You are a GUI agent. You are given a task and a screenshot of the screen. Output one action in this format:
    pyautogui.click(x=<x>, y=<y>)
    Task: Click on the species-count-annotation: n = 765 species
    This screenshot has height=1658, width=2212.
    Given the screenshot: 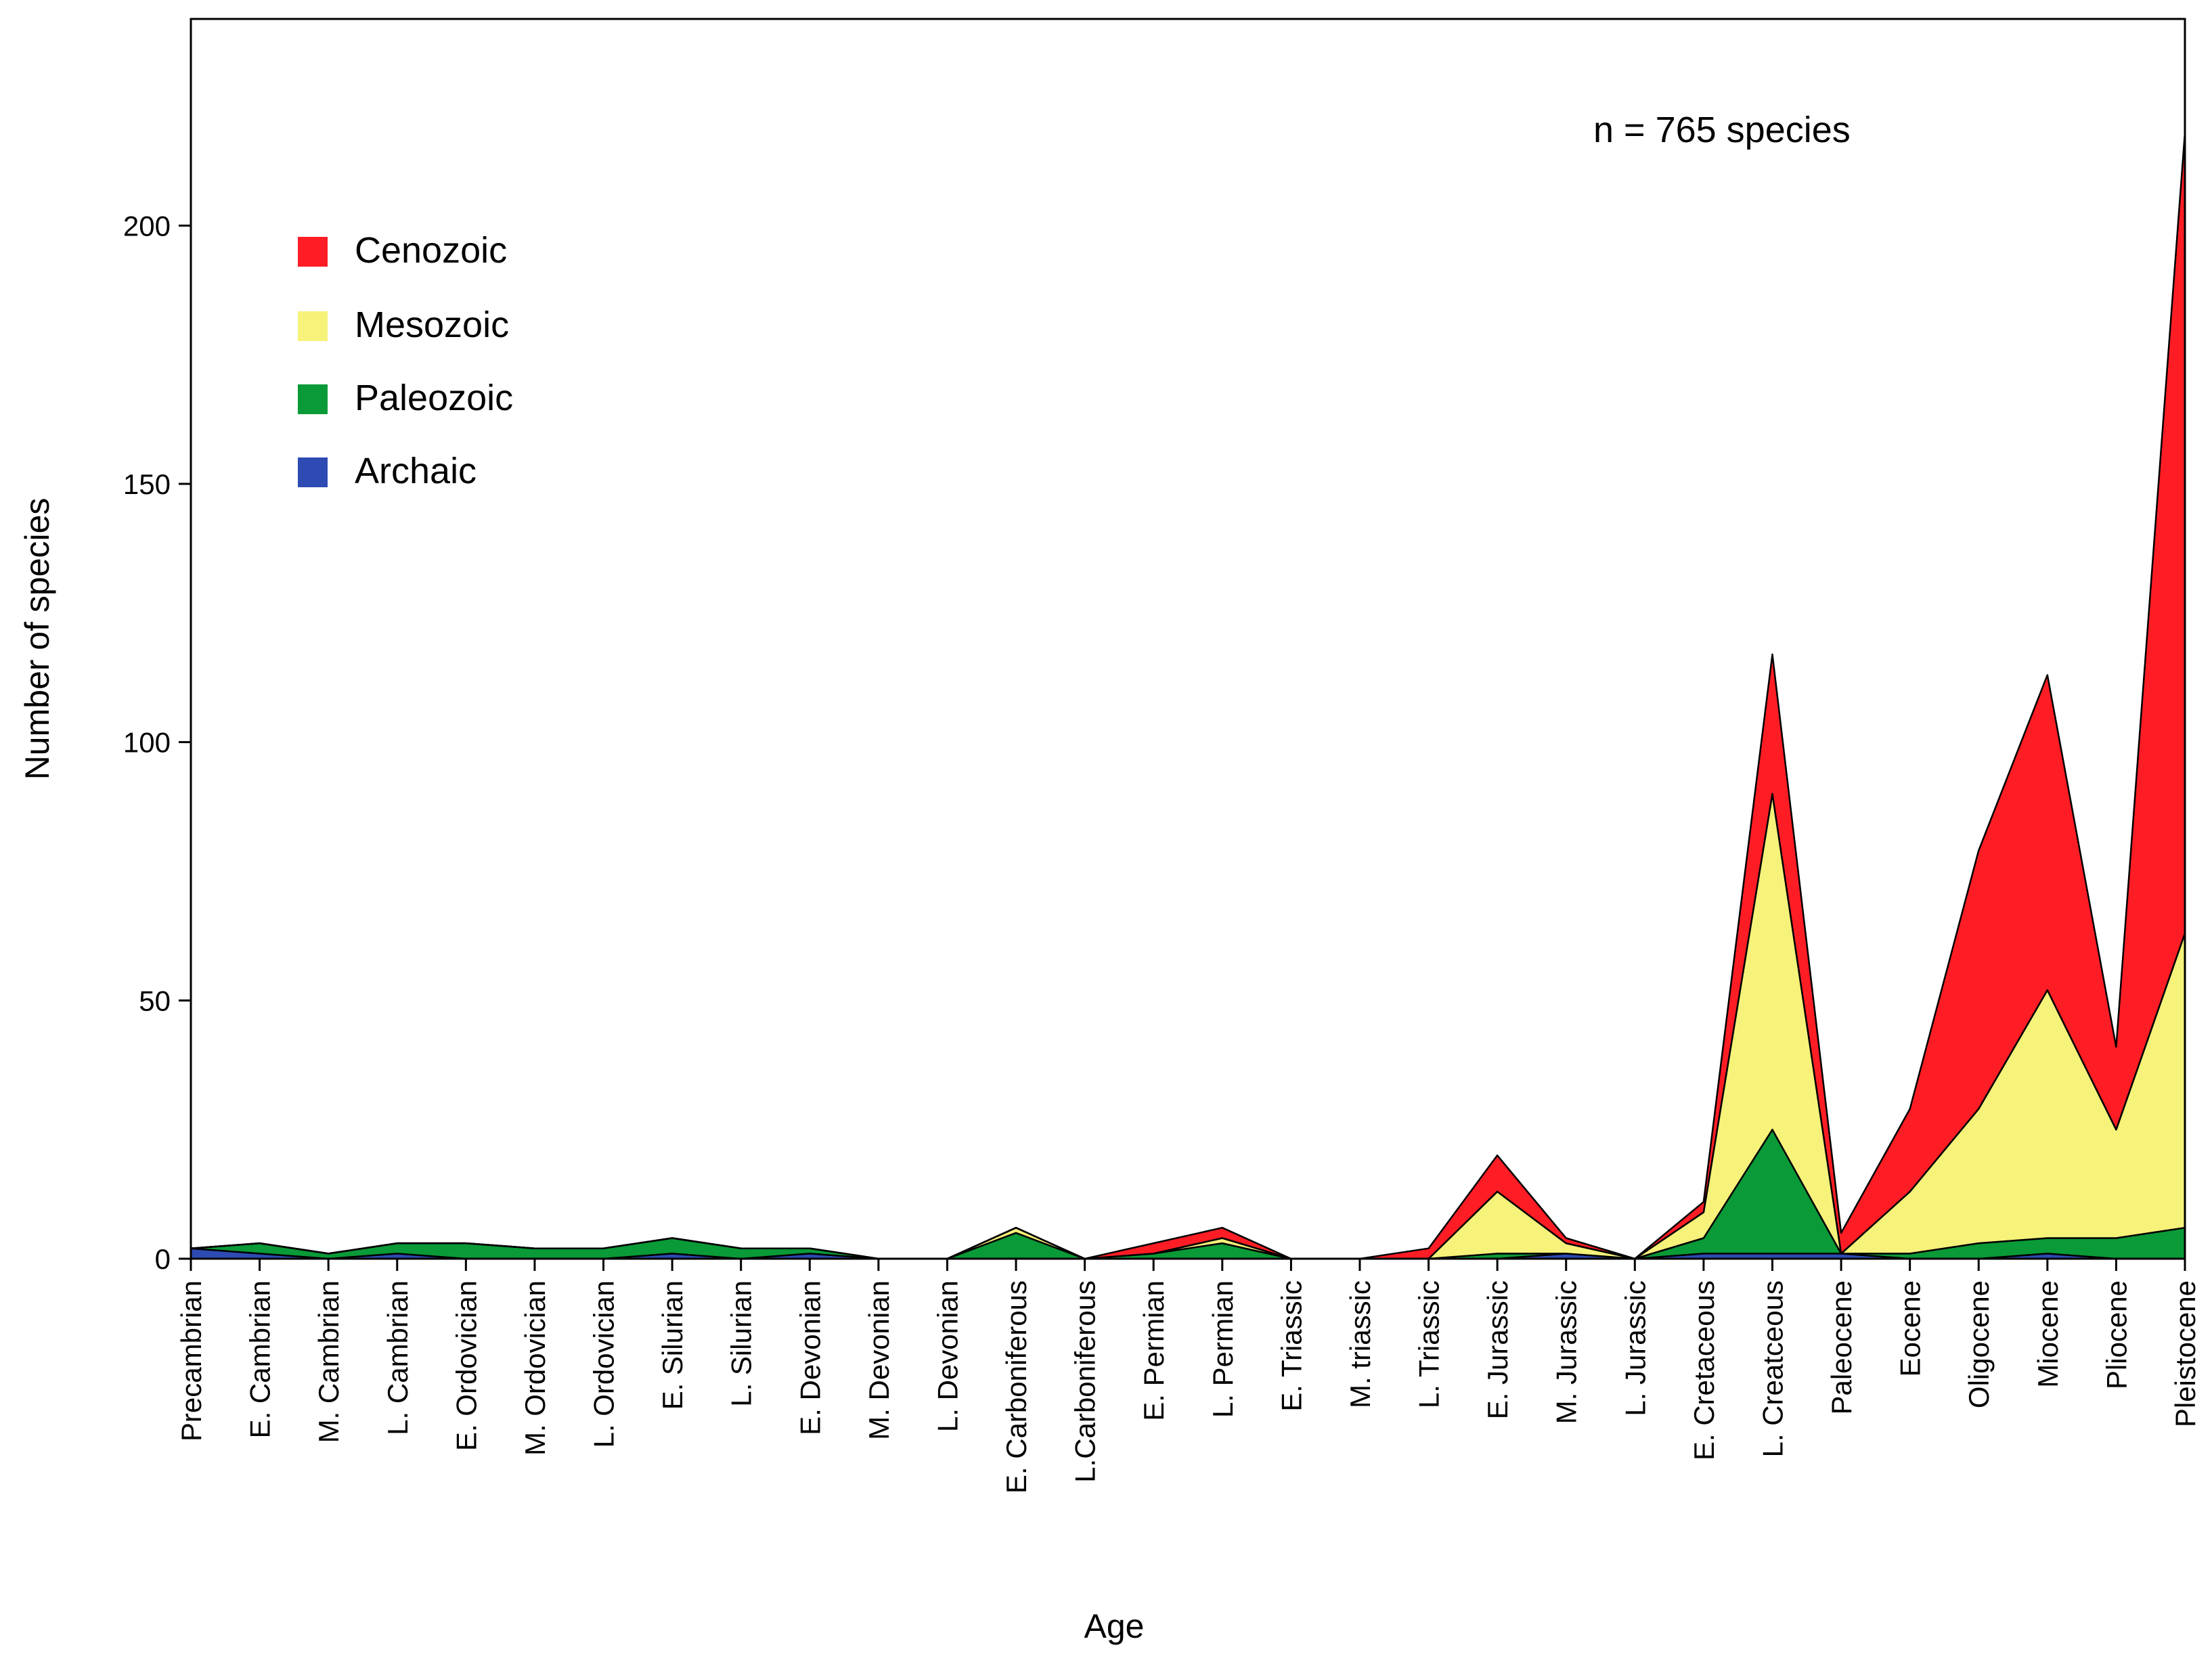 What is the action you would take?
    pyautogui.click(x=1722, y=130)
    